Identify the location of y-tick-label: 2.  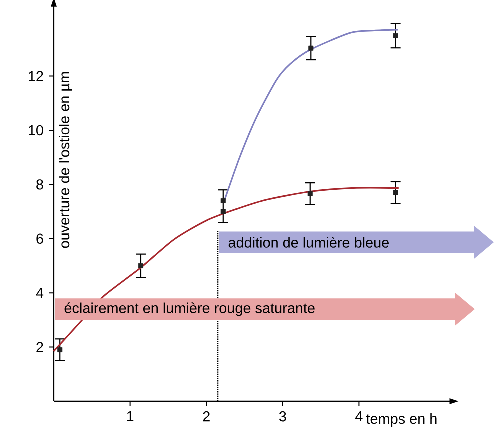
(40, 347).